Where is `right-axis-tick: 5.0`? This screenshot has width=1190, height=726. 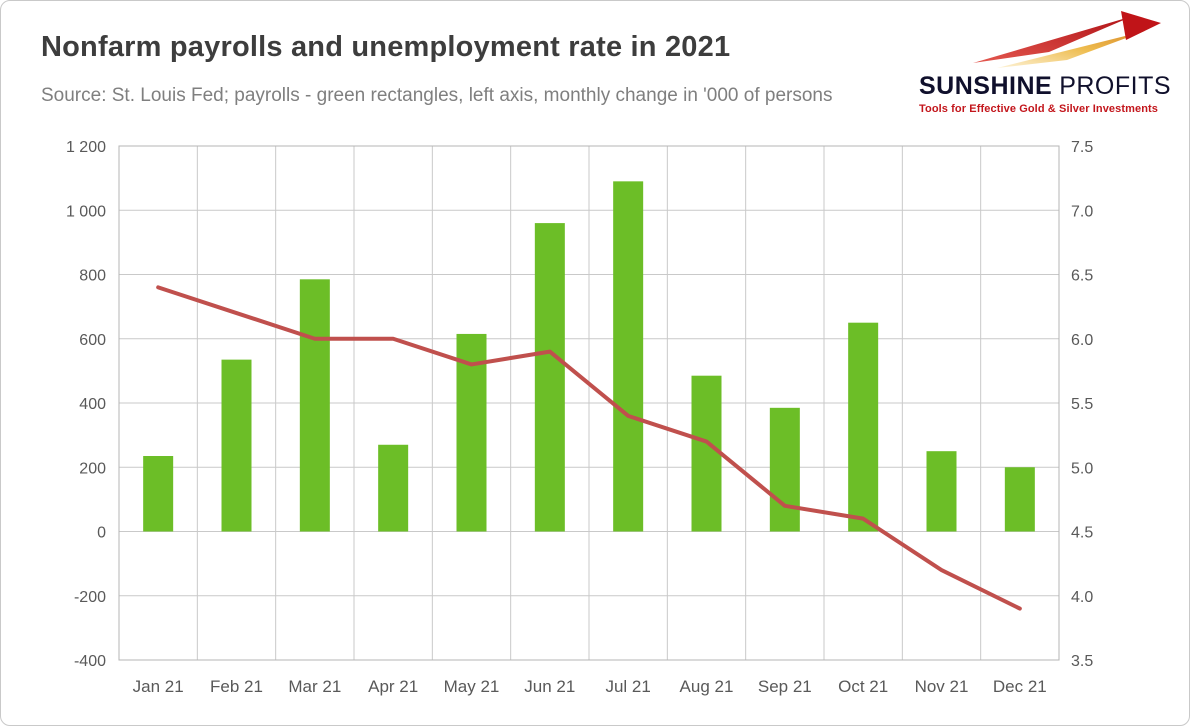
right-axis-tick: 5.0 is located at coordinates (1082, 468).